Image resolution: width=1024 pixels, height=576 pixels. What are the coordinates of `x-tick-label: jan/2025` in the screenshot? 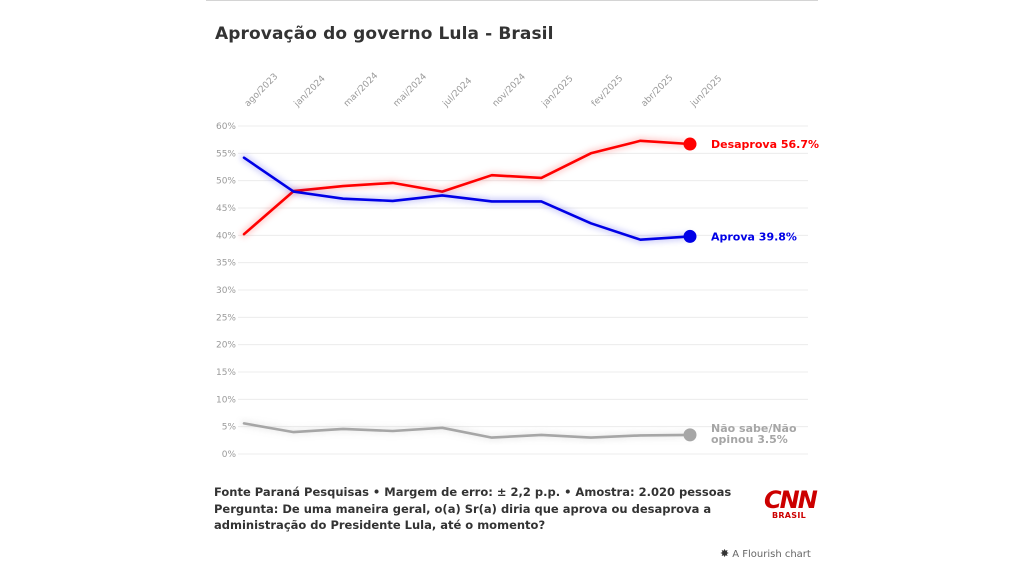 It's located at (558, 92).